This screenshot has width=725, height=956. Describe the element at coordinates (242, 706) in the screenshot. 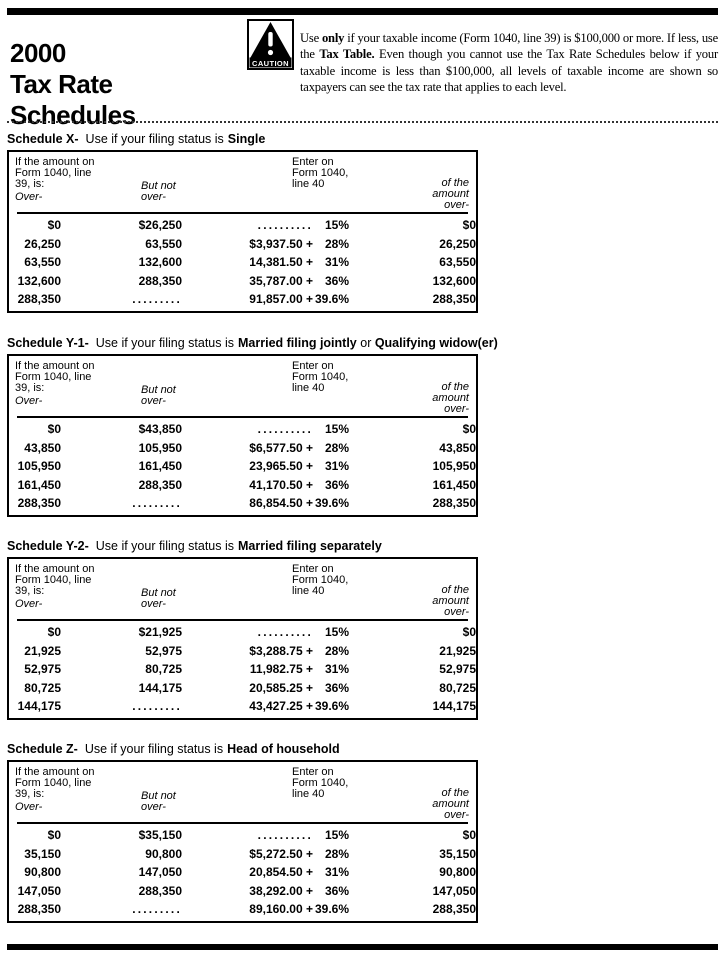

I see `table-row: 144,175......... 43,427.25 +39.6% 144,175` at that location.